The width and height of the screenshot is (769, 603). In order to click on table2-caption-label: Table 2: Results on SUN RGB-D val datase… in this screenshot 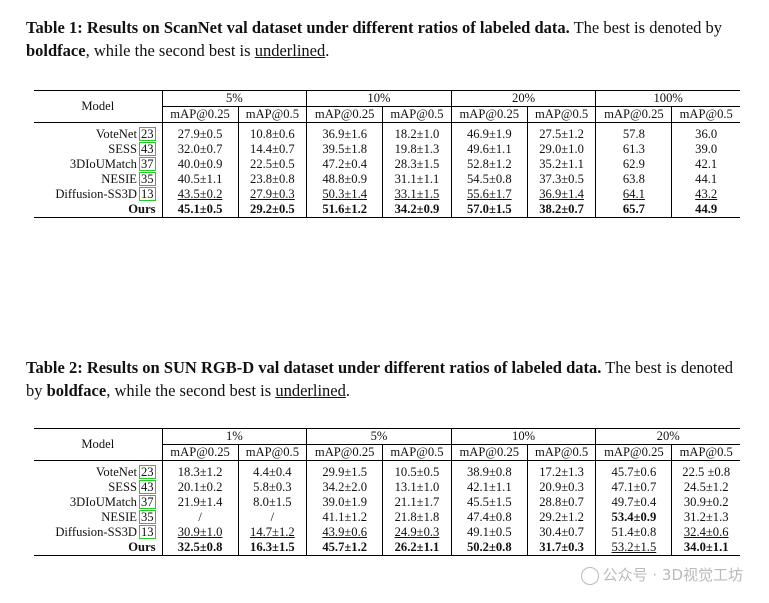, I will do `click(314, 367)`.